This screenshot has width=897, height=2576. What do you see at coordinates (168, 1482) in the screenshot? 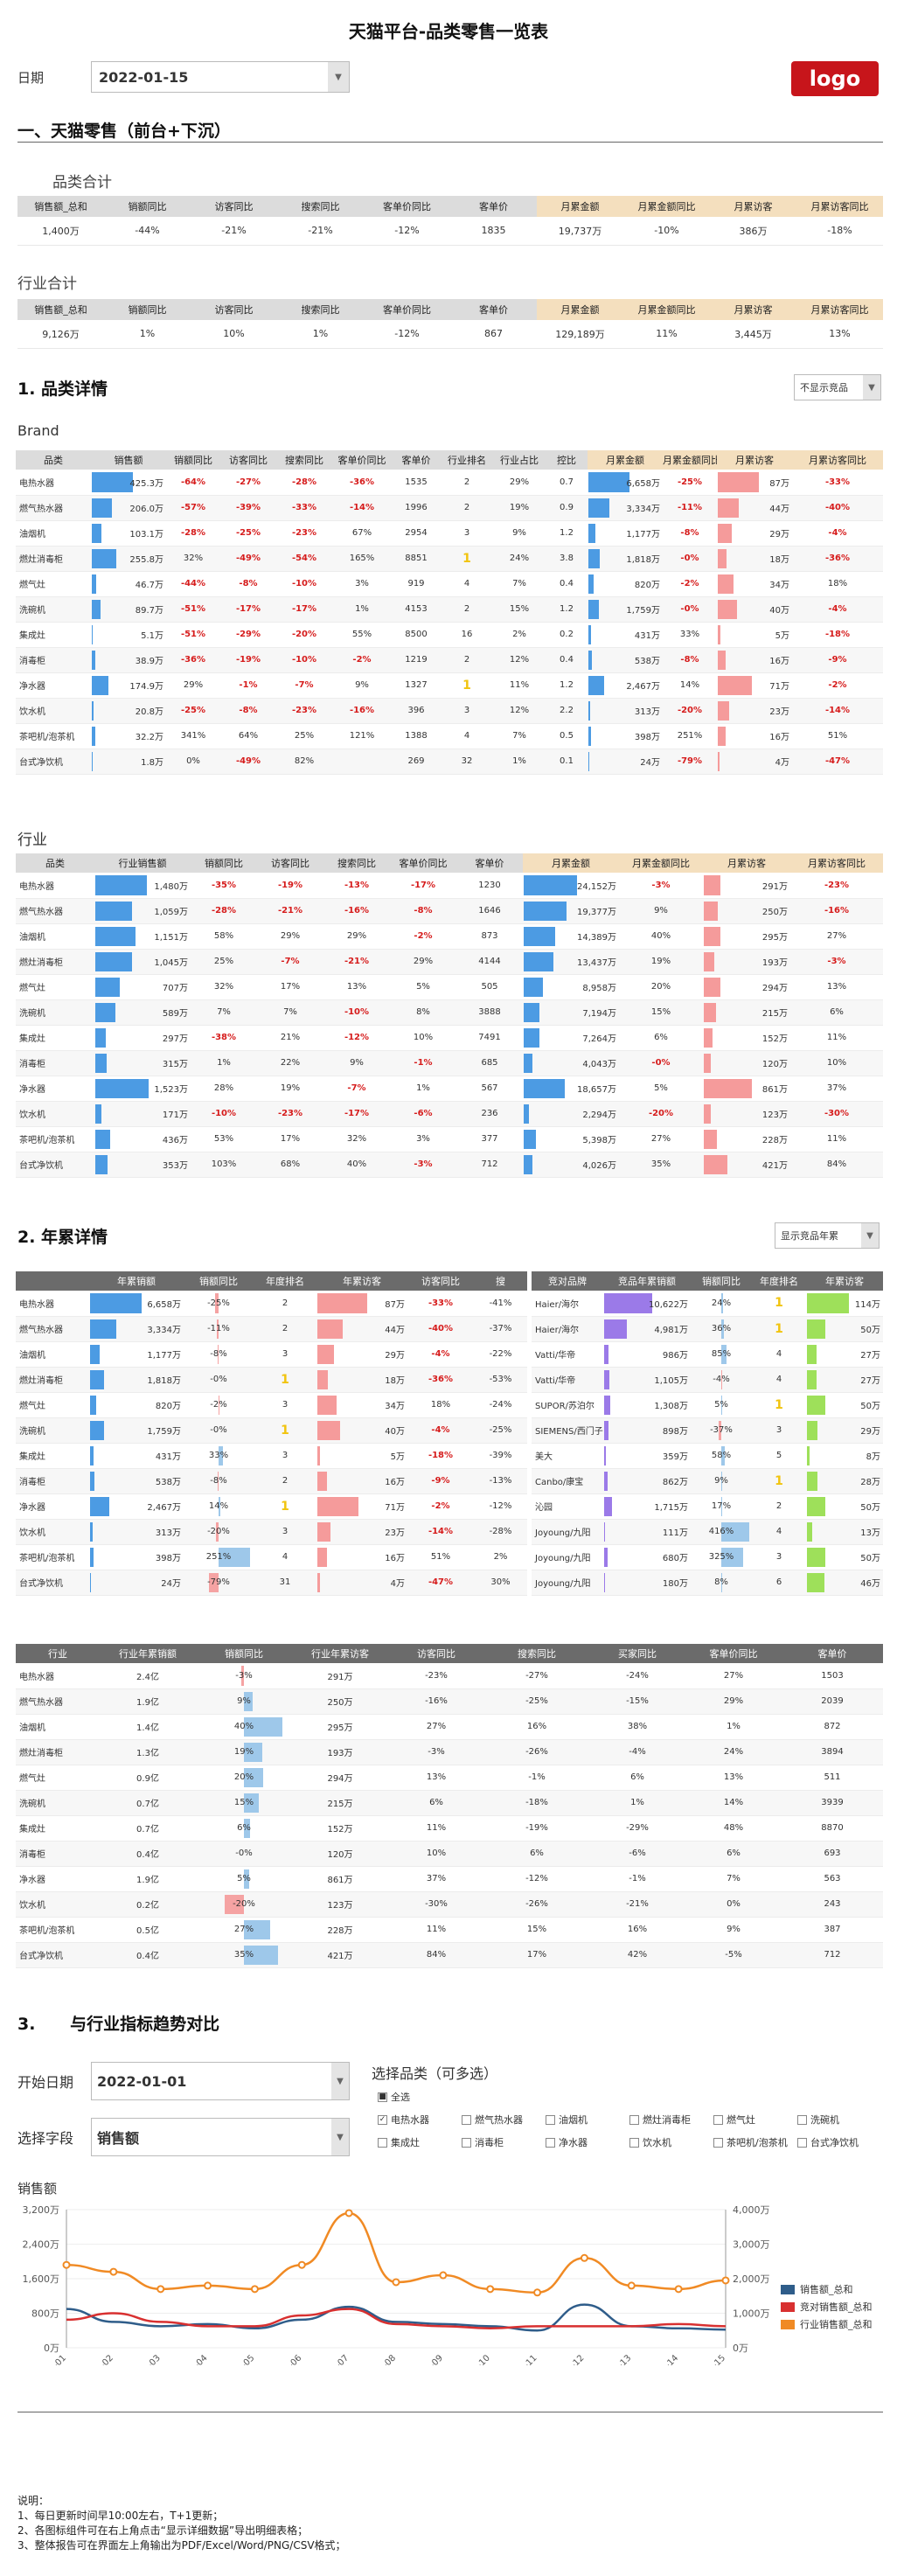
I see `cell-value: 538万` at bounding box center [168, 1482].